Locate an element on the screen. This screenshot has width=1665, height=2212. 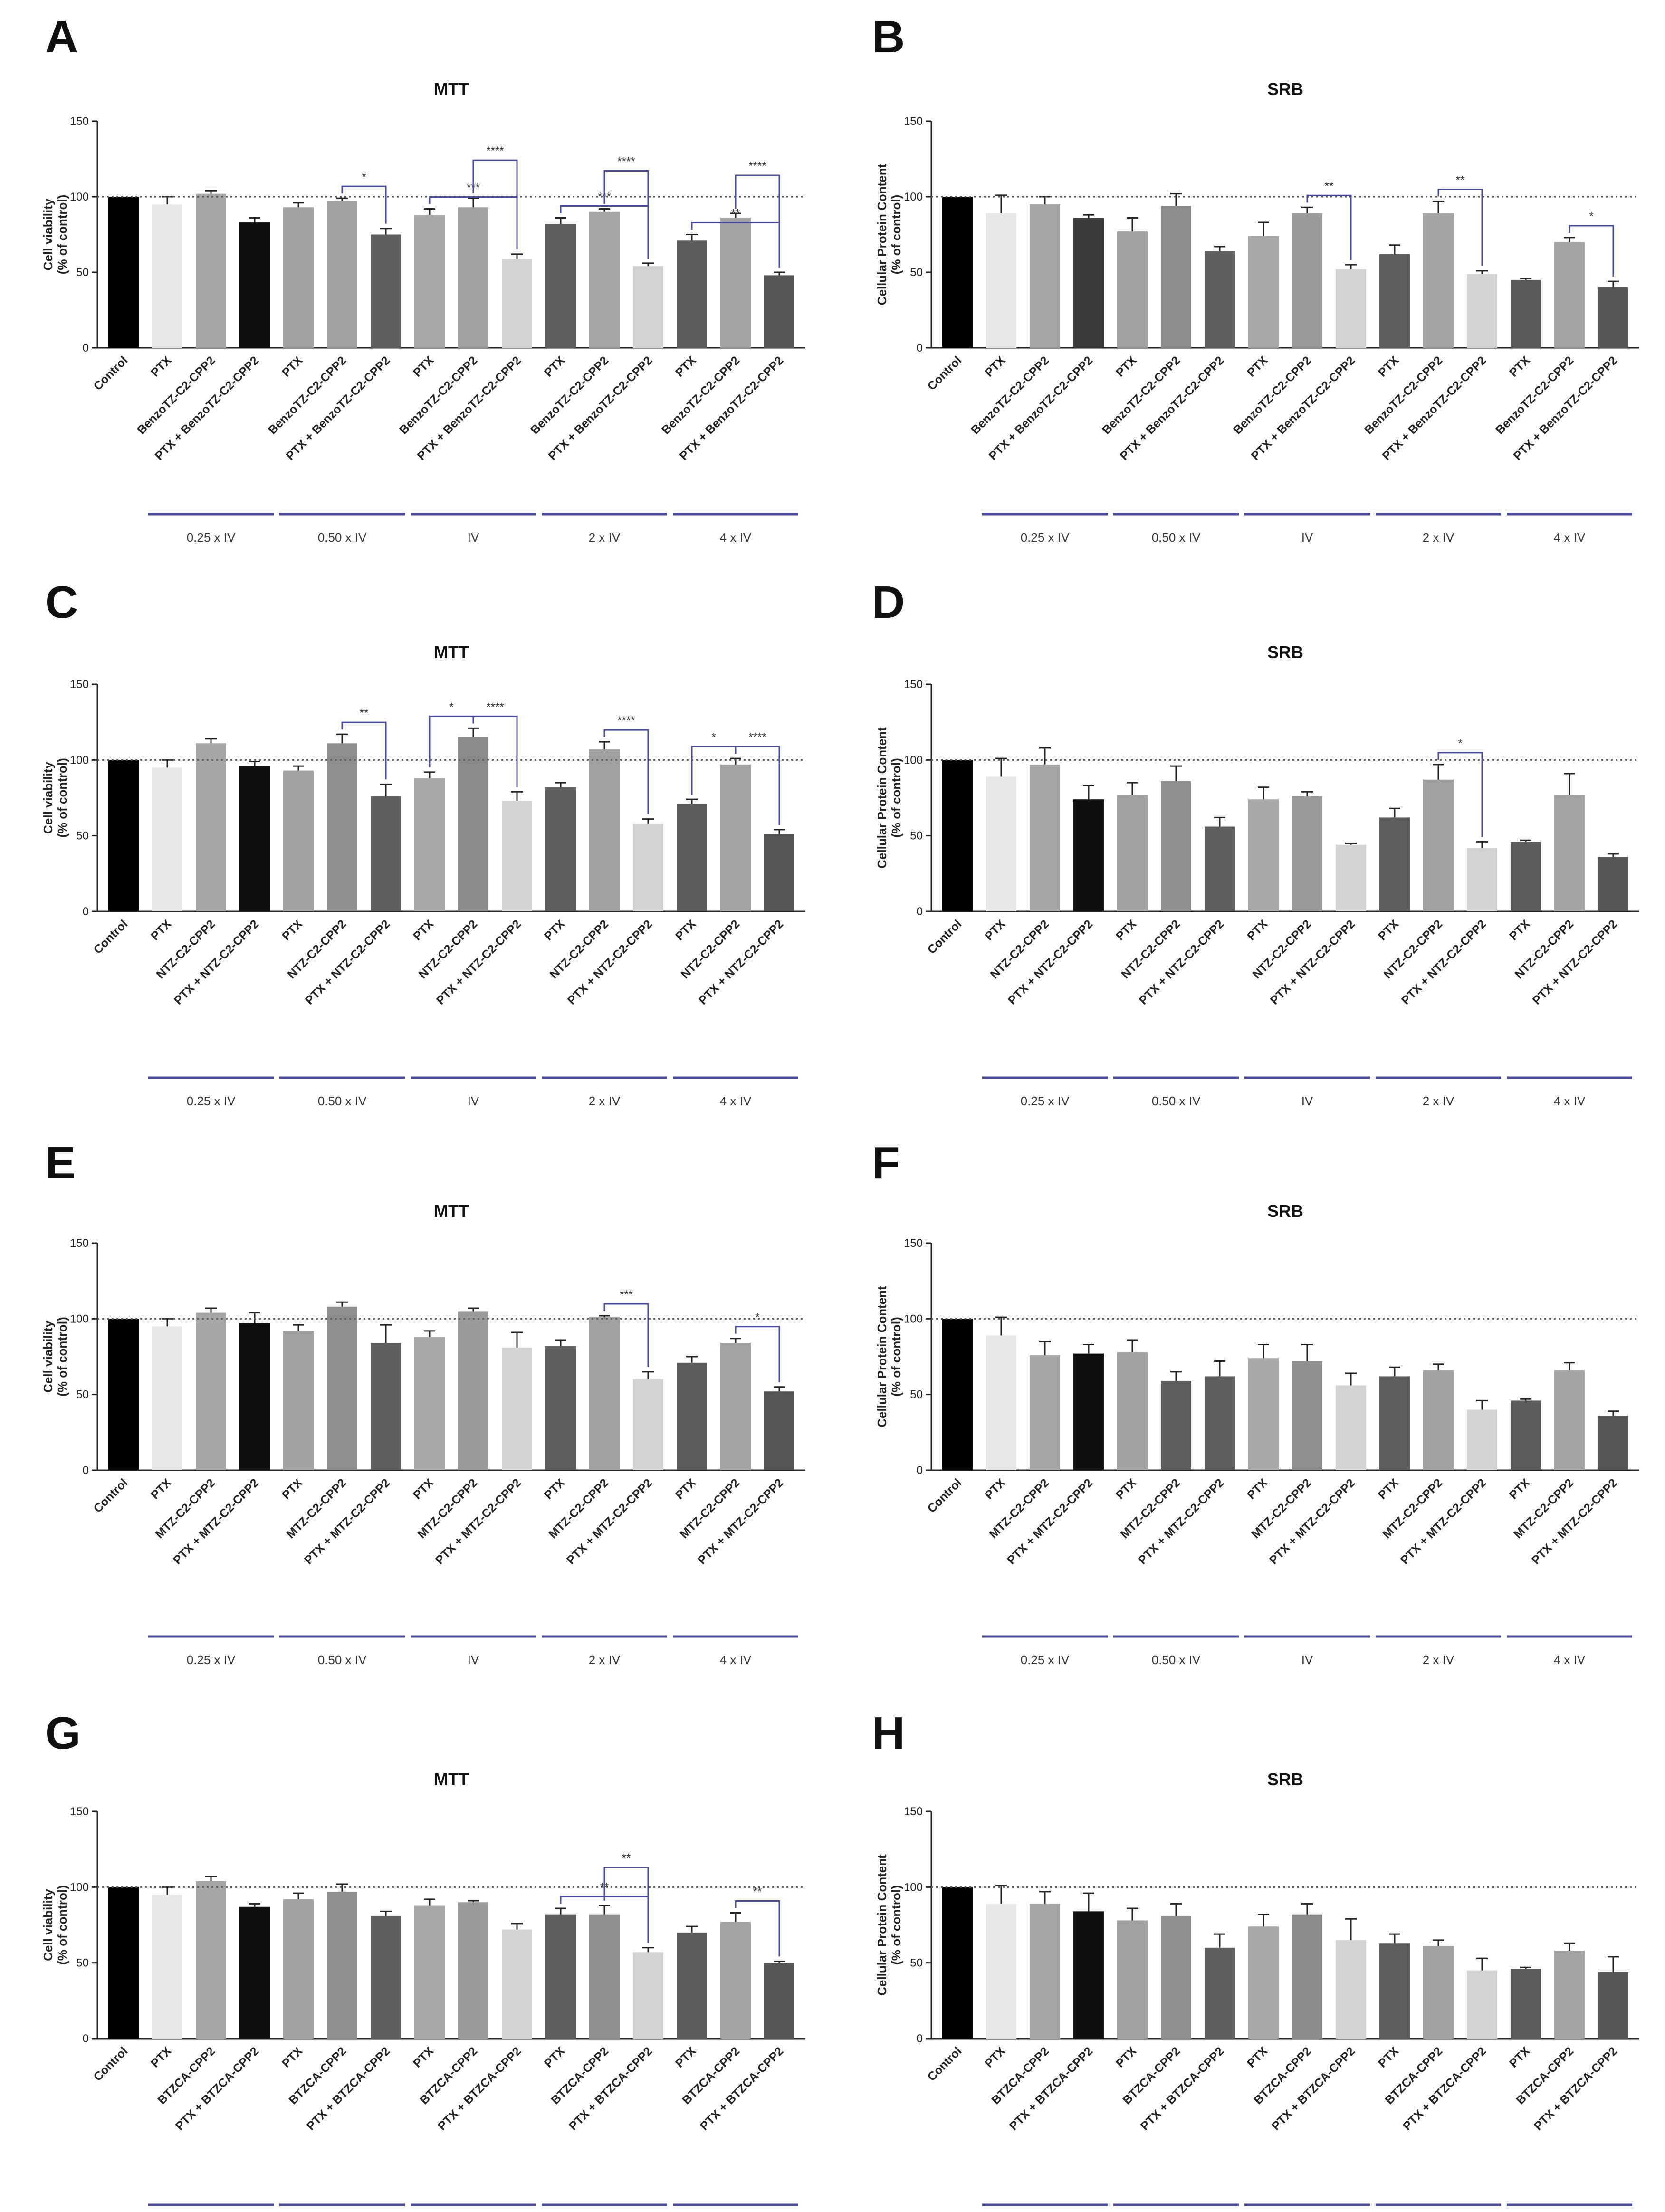
category-label: PTX + MTZ-C2-CPP2 is located at coordinates (609, 1521).